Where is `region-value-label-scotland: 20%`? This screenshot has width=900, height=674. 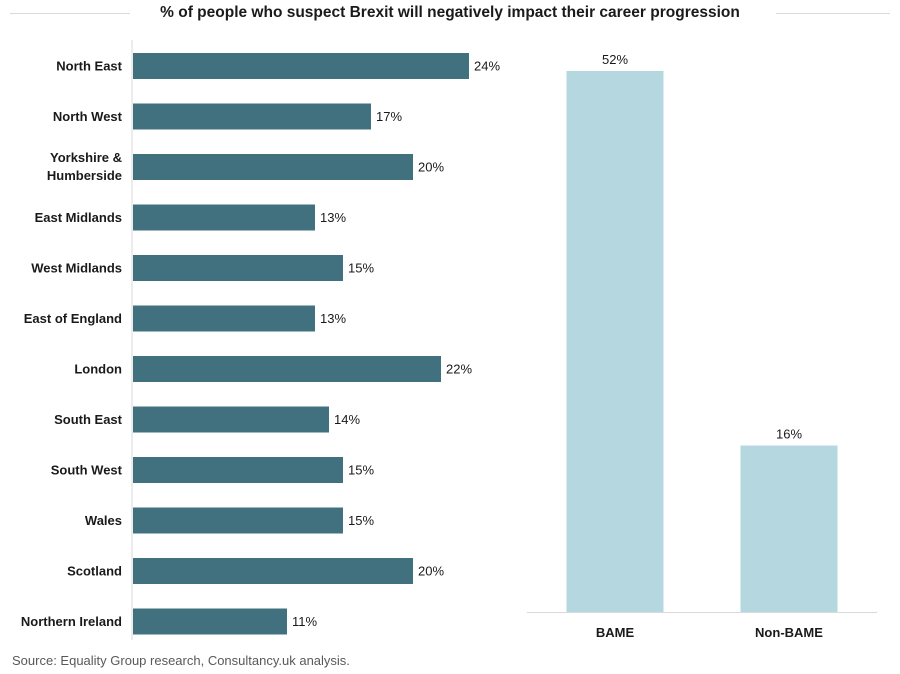 region-value-label-scotland: 20% is located at coordinates (431, 571).